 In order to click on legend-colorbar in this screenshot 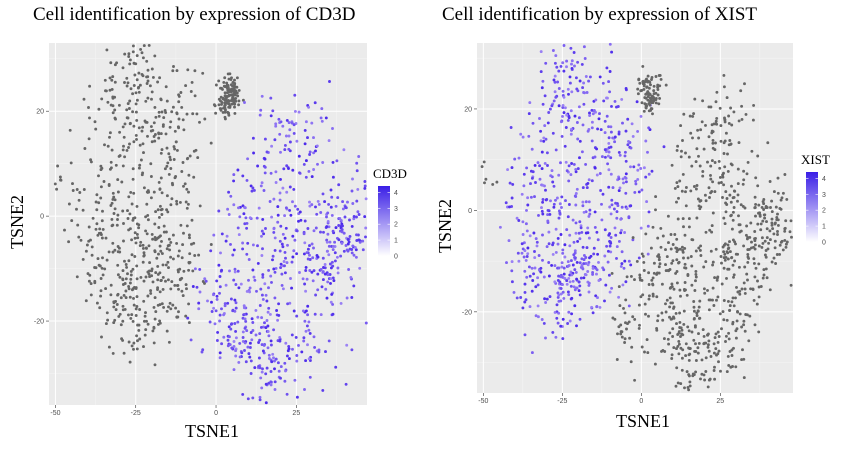, I will do `click(812, 207)`.